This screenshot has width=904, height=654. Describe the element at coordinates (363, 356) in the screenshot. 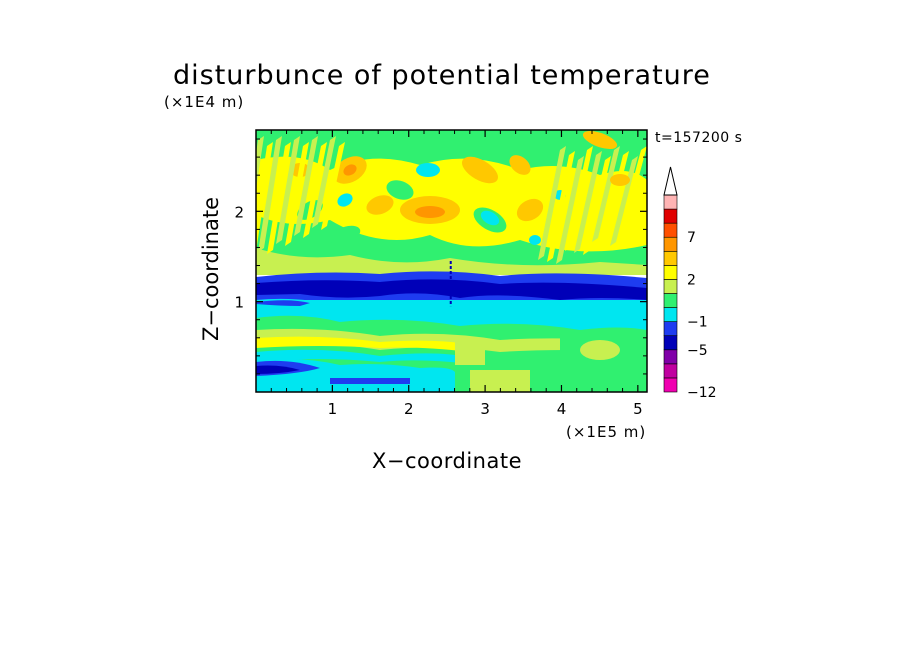

I see `field-cyan-band` at that location.